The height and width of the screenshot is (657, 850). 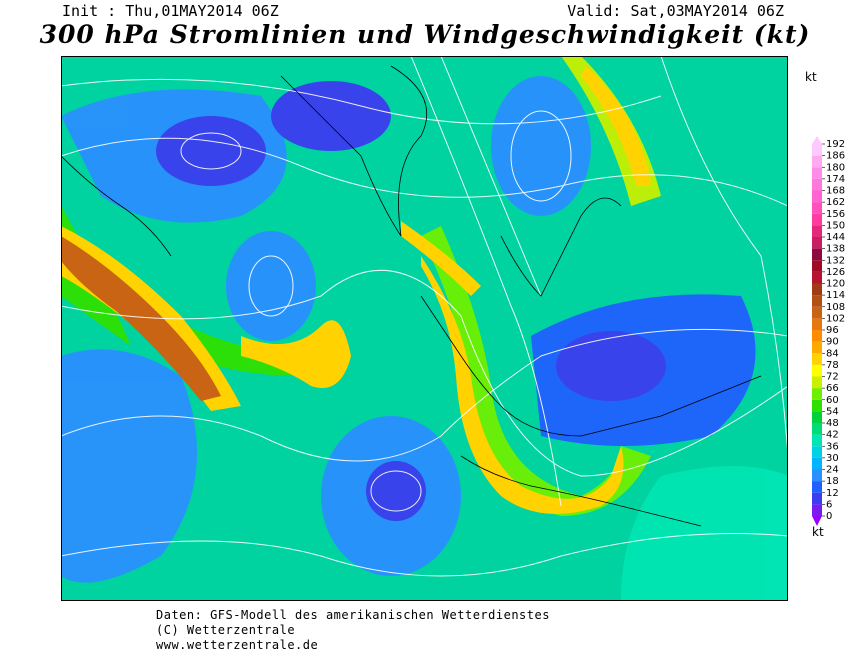 What do you see at coordinates (829, 504) in the screenshot?
I see `tick-label: 6` at bounding box center [829, 504].